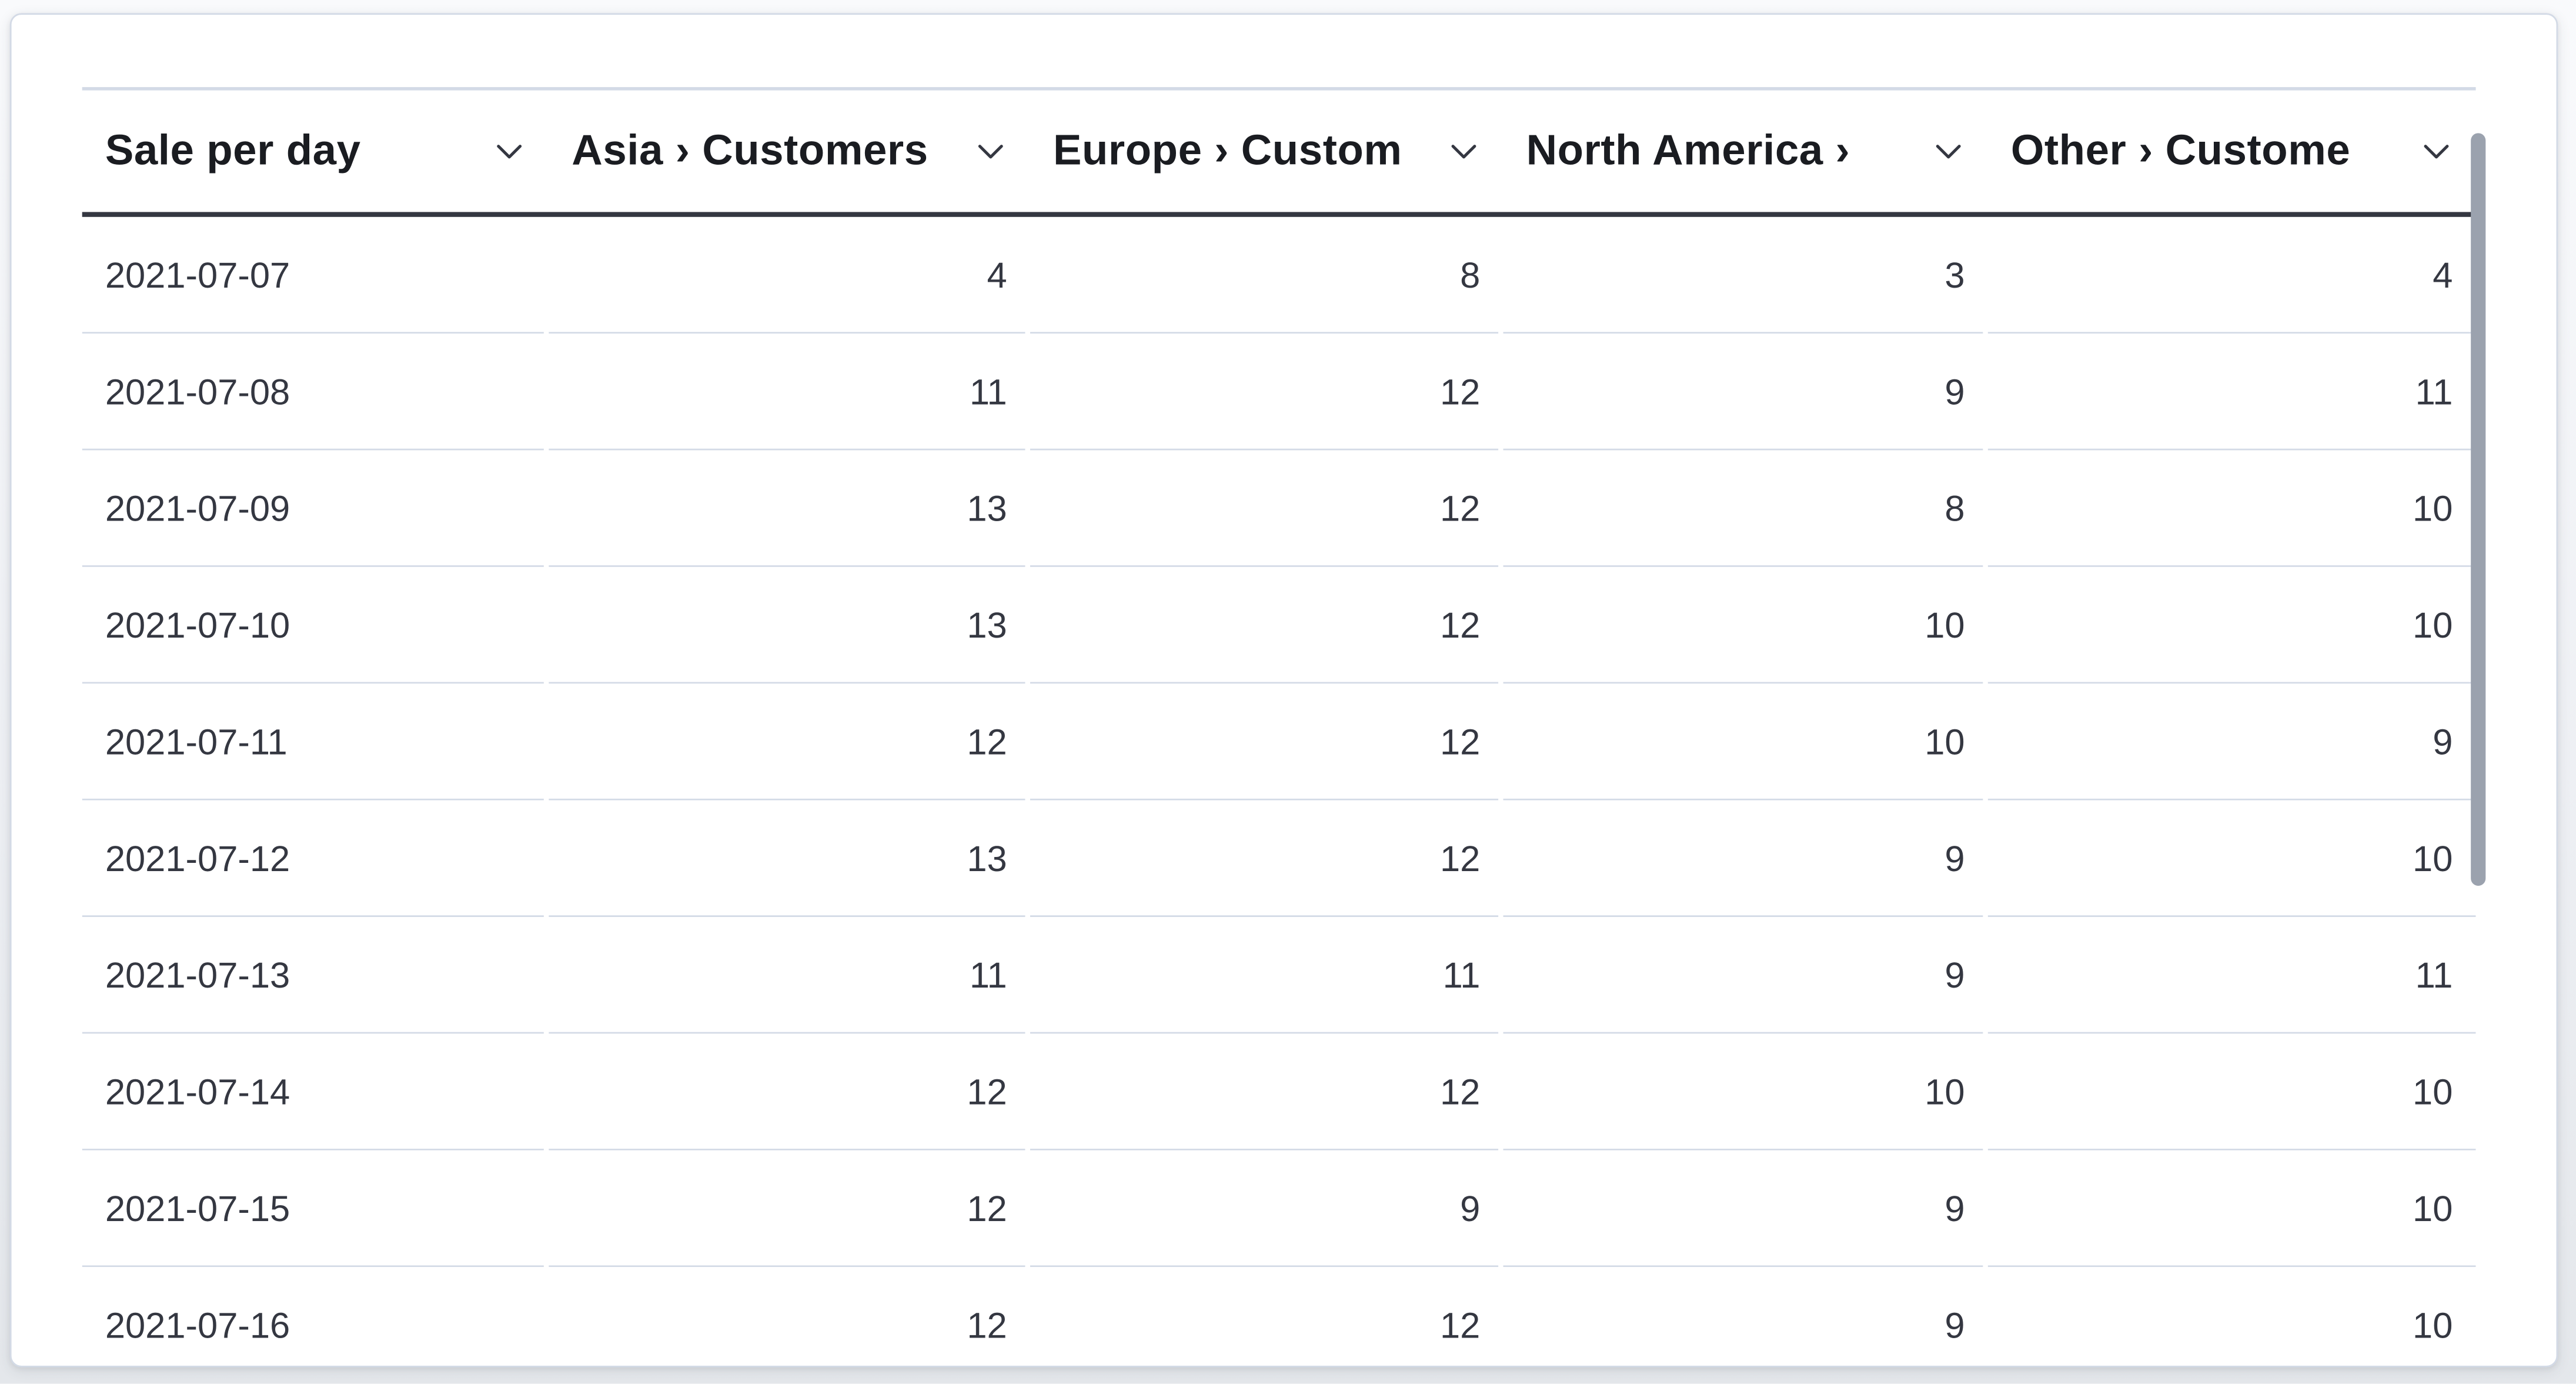  I want to click on table-top-rule, so click(1279, 88).